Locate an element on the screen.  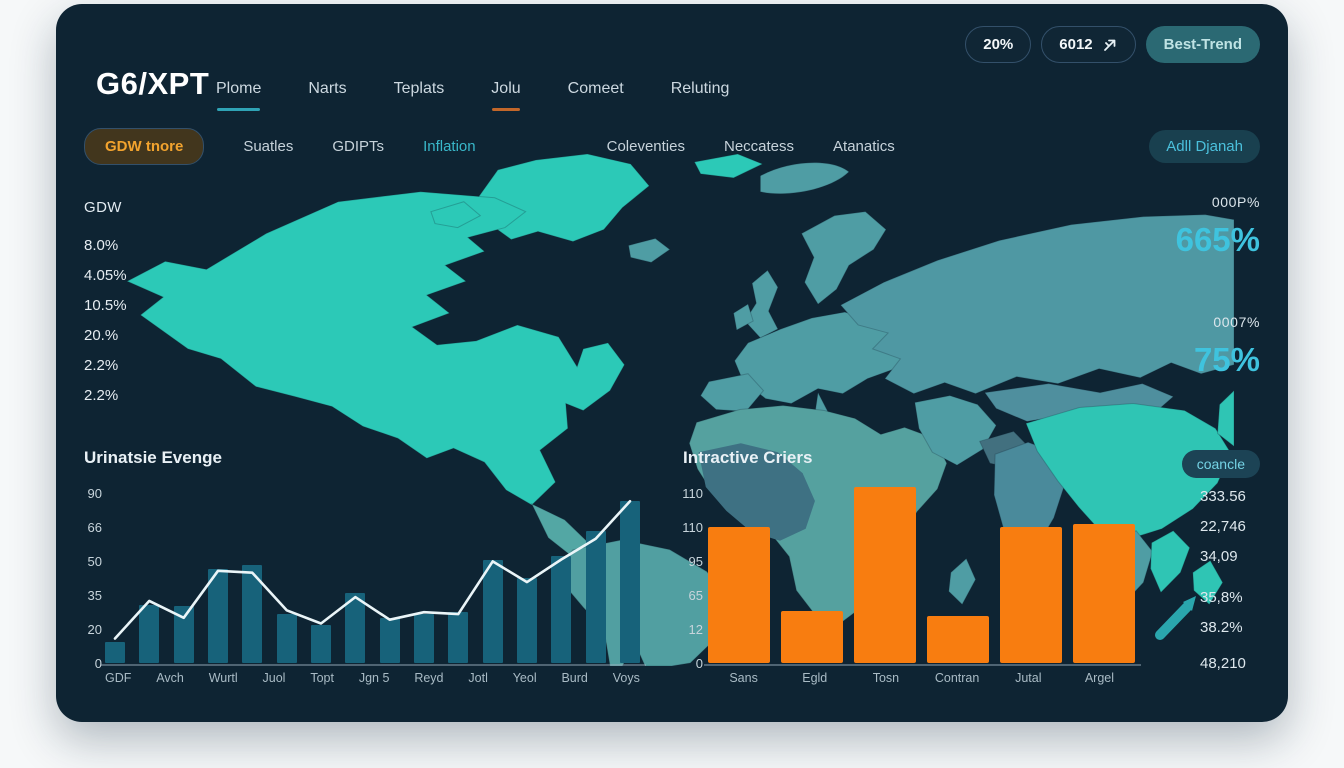
x-tick-label: Sans is located at coordinates (743, 678).